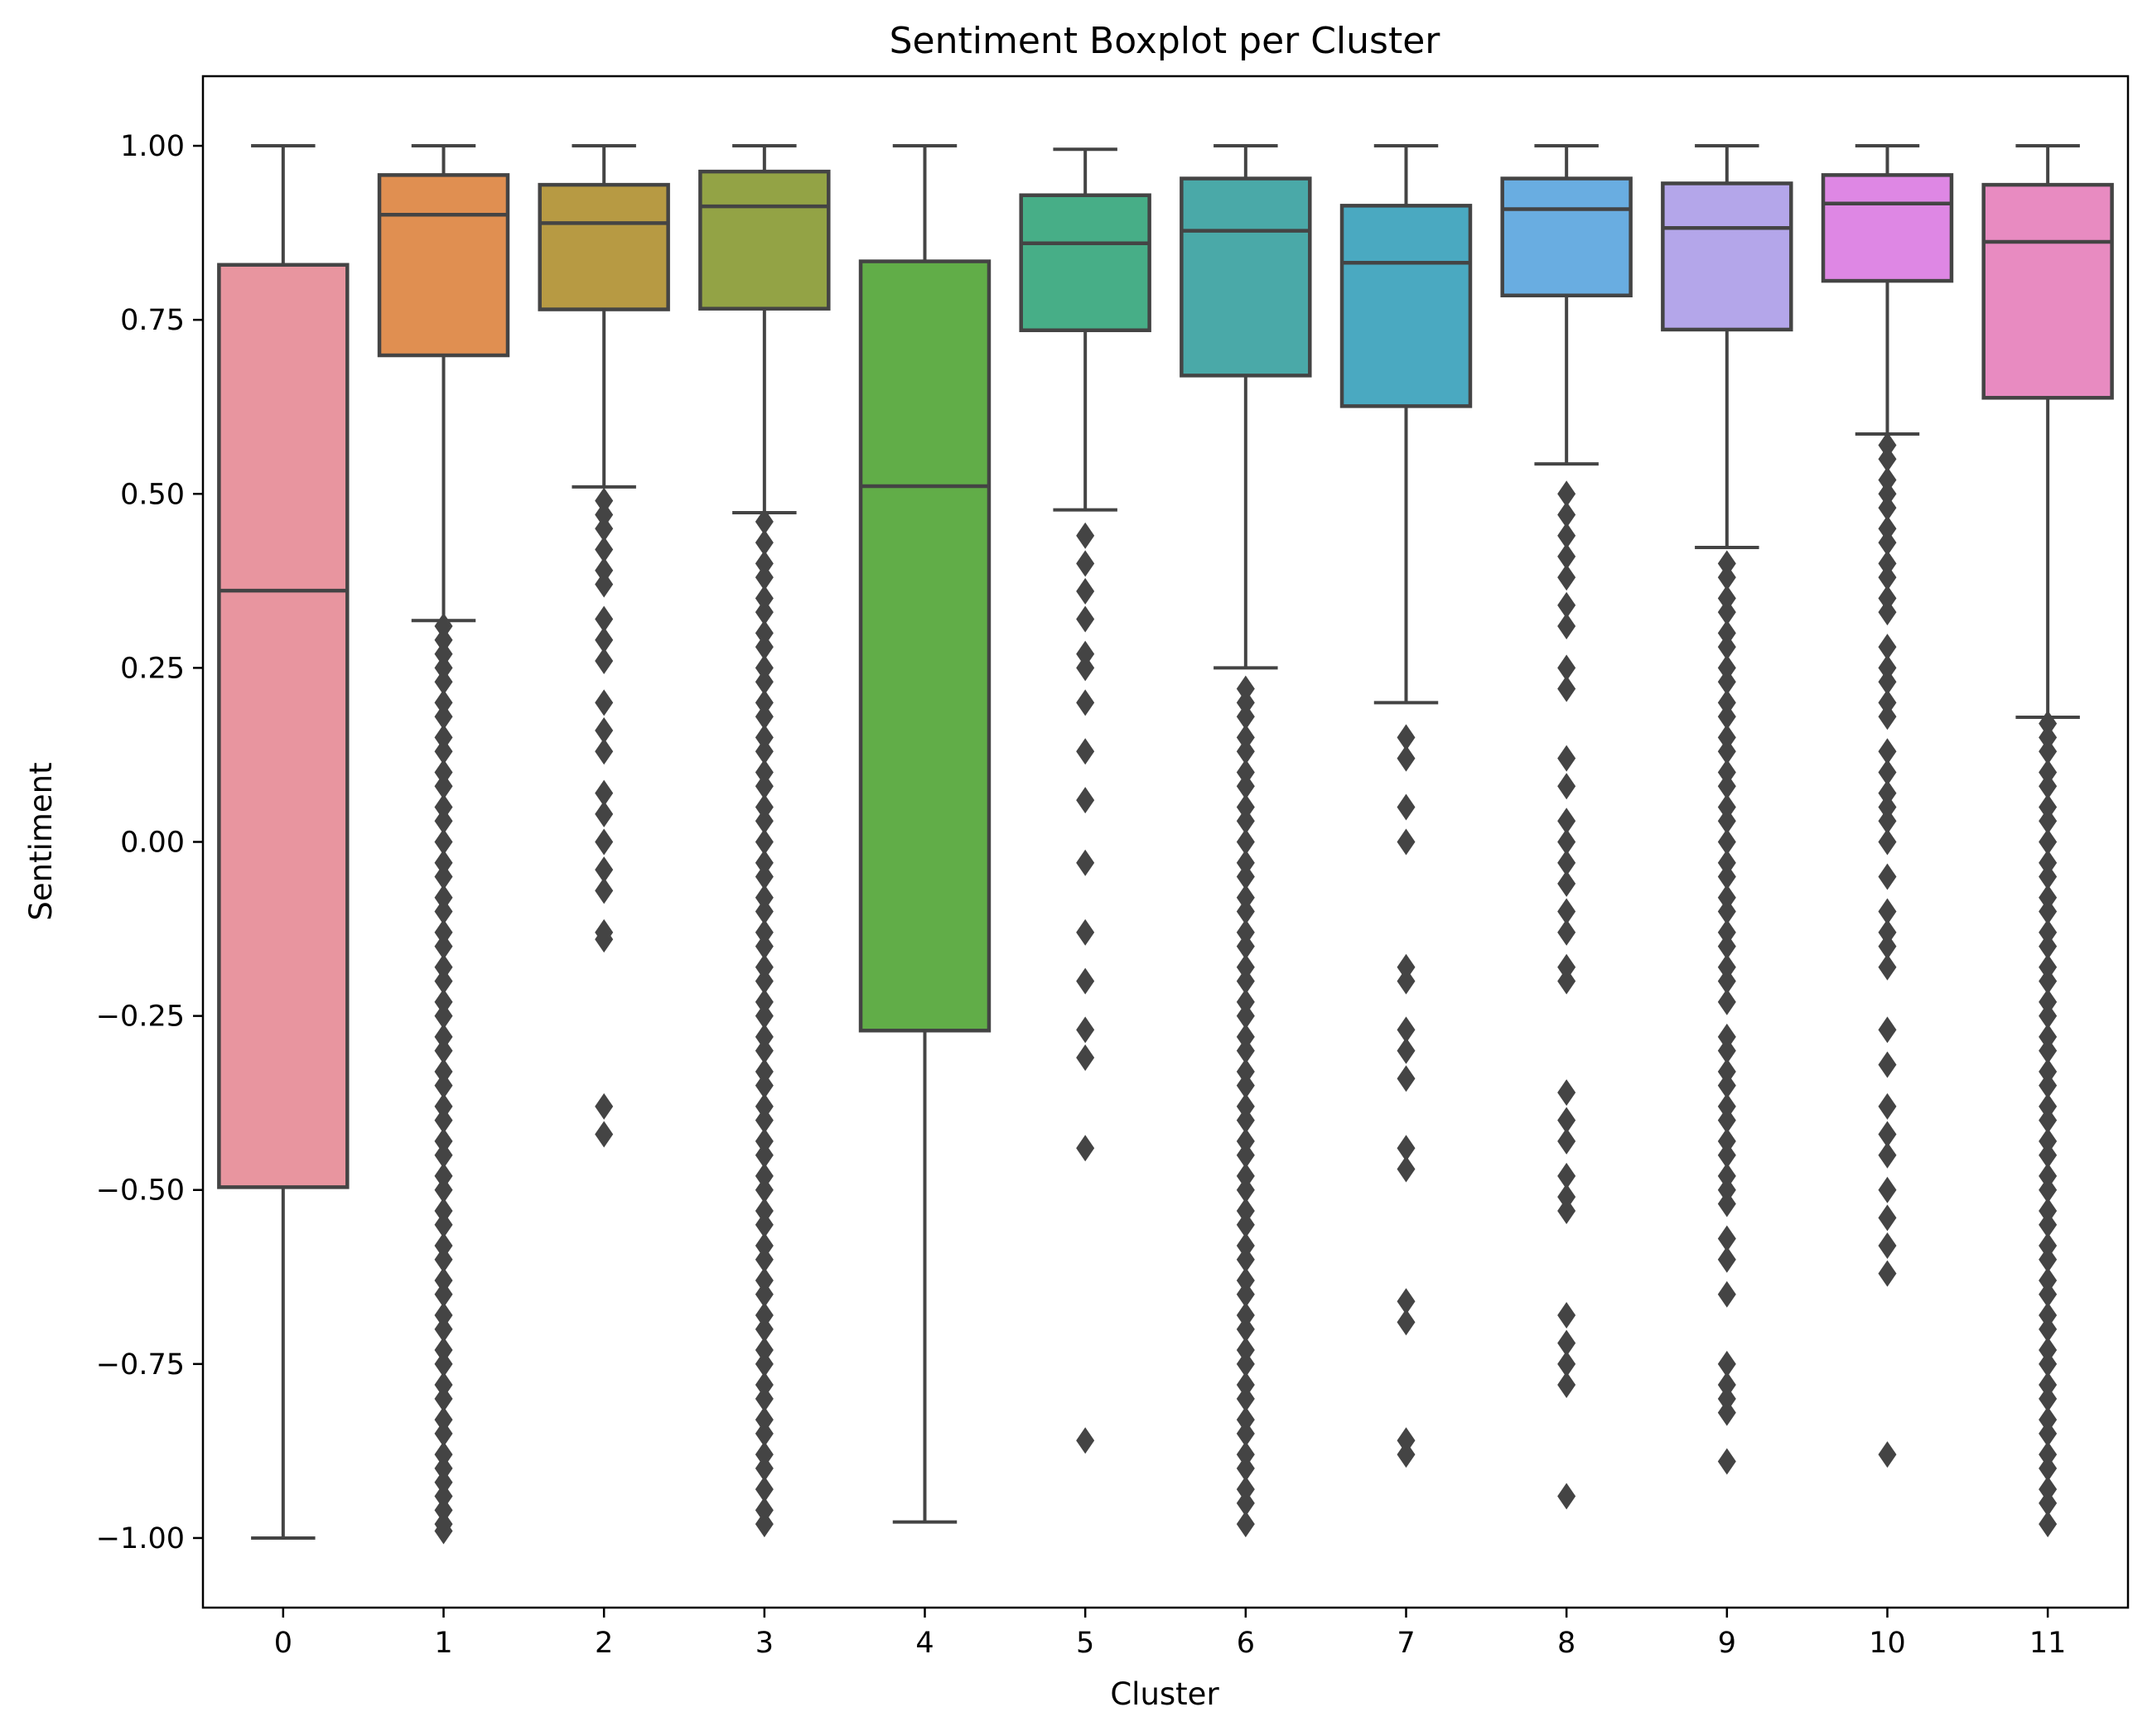  I want to click on x-tick-label: 10, so click(1888, 1643).